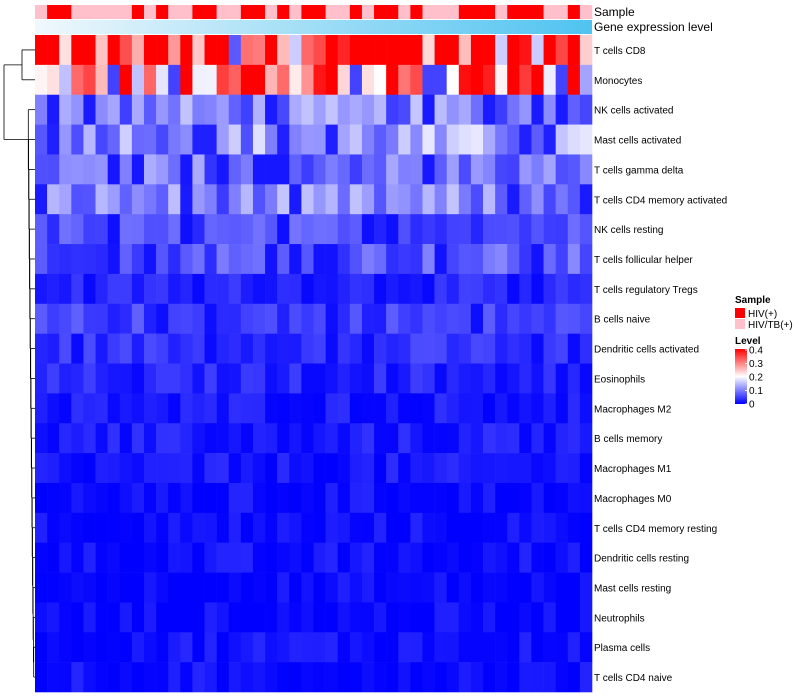 The height and width of the screenshot is (700, 800). Describe the element at coordinates (646, 290) in the screenshot. I see `row-label: T cells regulatory Tregs` at that location.